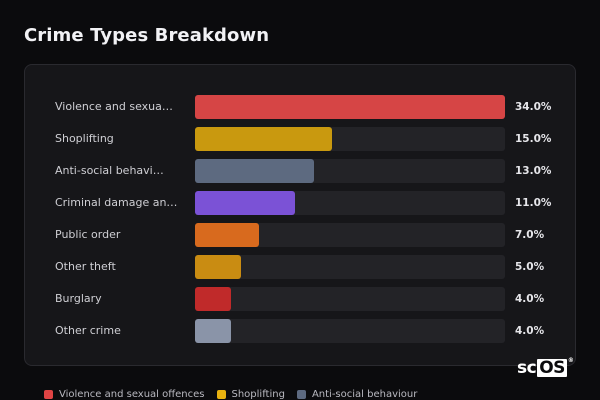  What do you see at coordinates (533, 203) in the screenshot?
I see `value-label: 11.0%` at bounding box center [533, 203].